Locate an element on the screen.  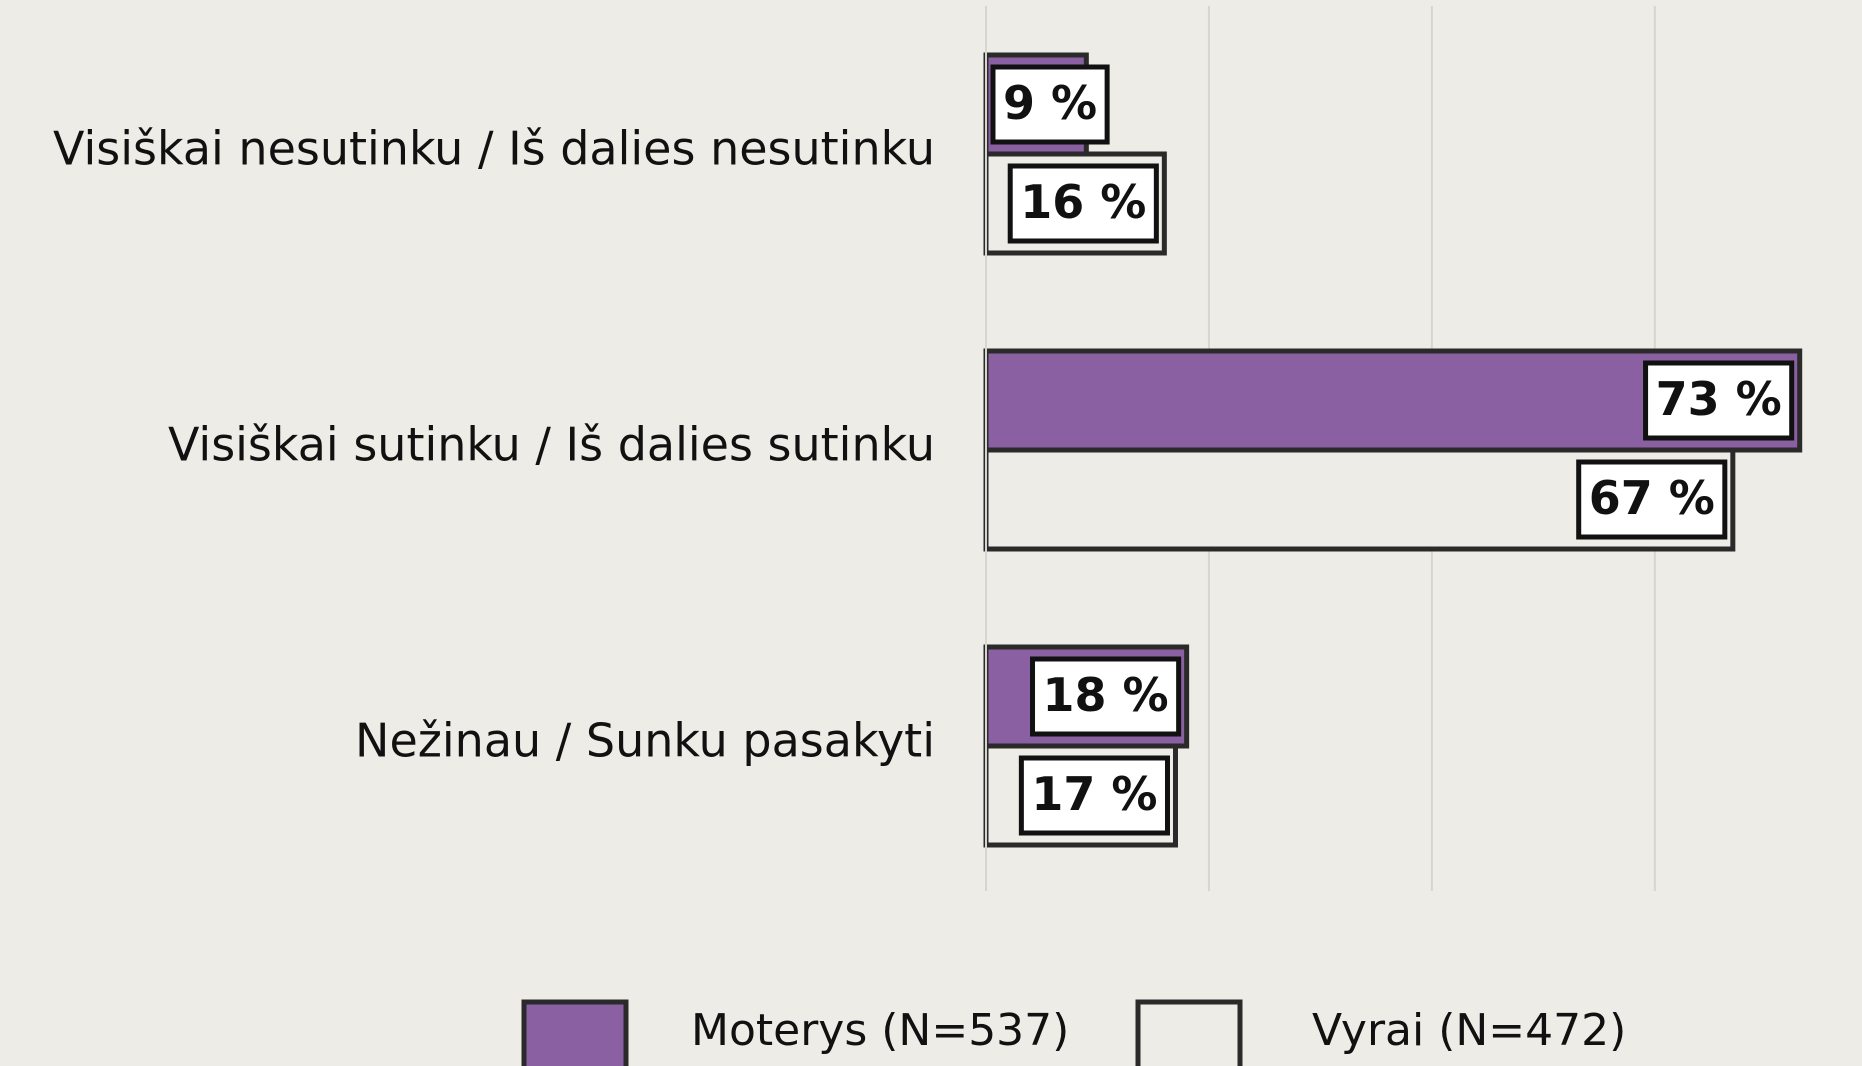
value-label: 67 % is located at coordinates (1652, 498).